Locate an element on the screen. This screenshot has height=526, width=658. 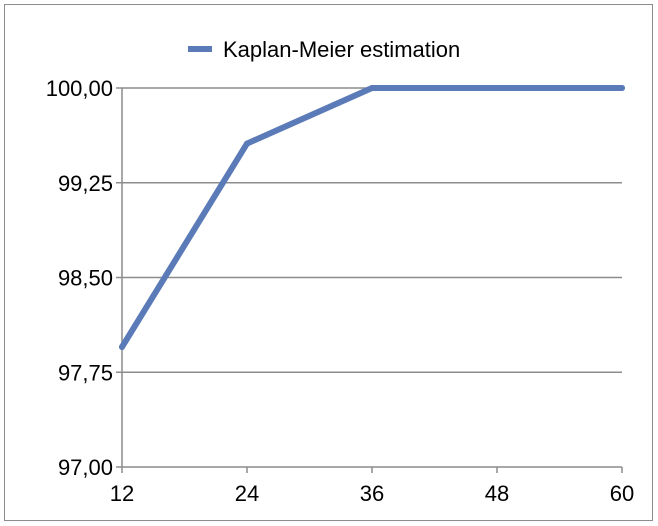
y-tick-label: 99,25 is located at coordinates (85, 183).